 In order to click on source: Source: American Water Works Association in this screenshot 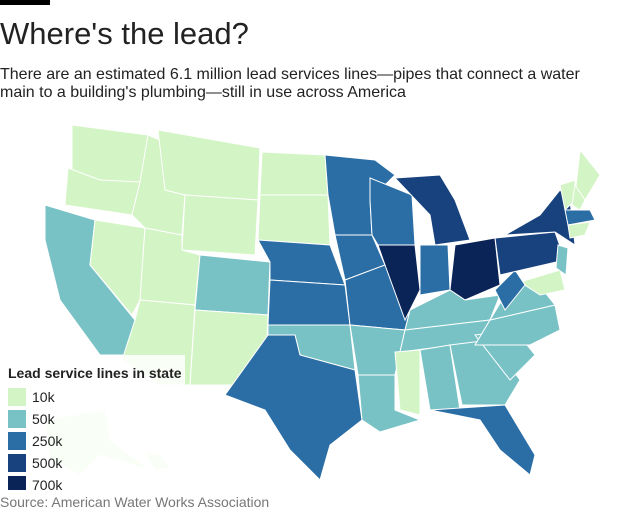, I will do `click(135, 502)`.